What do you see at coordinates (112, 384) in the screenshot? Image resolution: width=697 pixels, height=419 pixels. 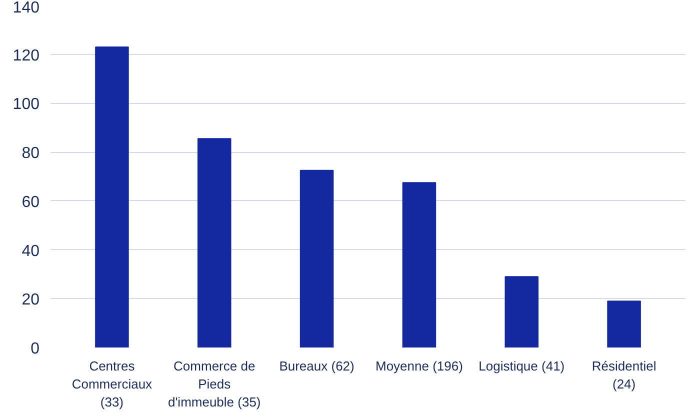 I see `x-tick-label: Centres Commerciaux (33)` at bounding box center [112, 384].